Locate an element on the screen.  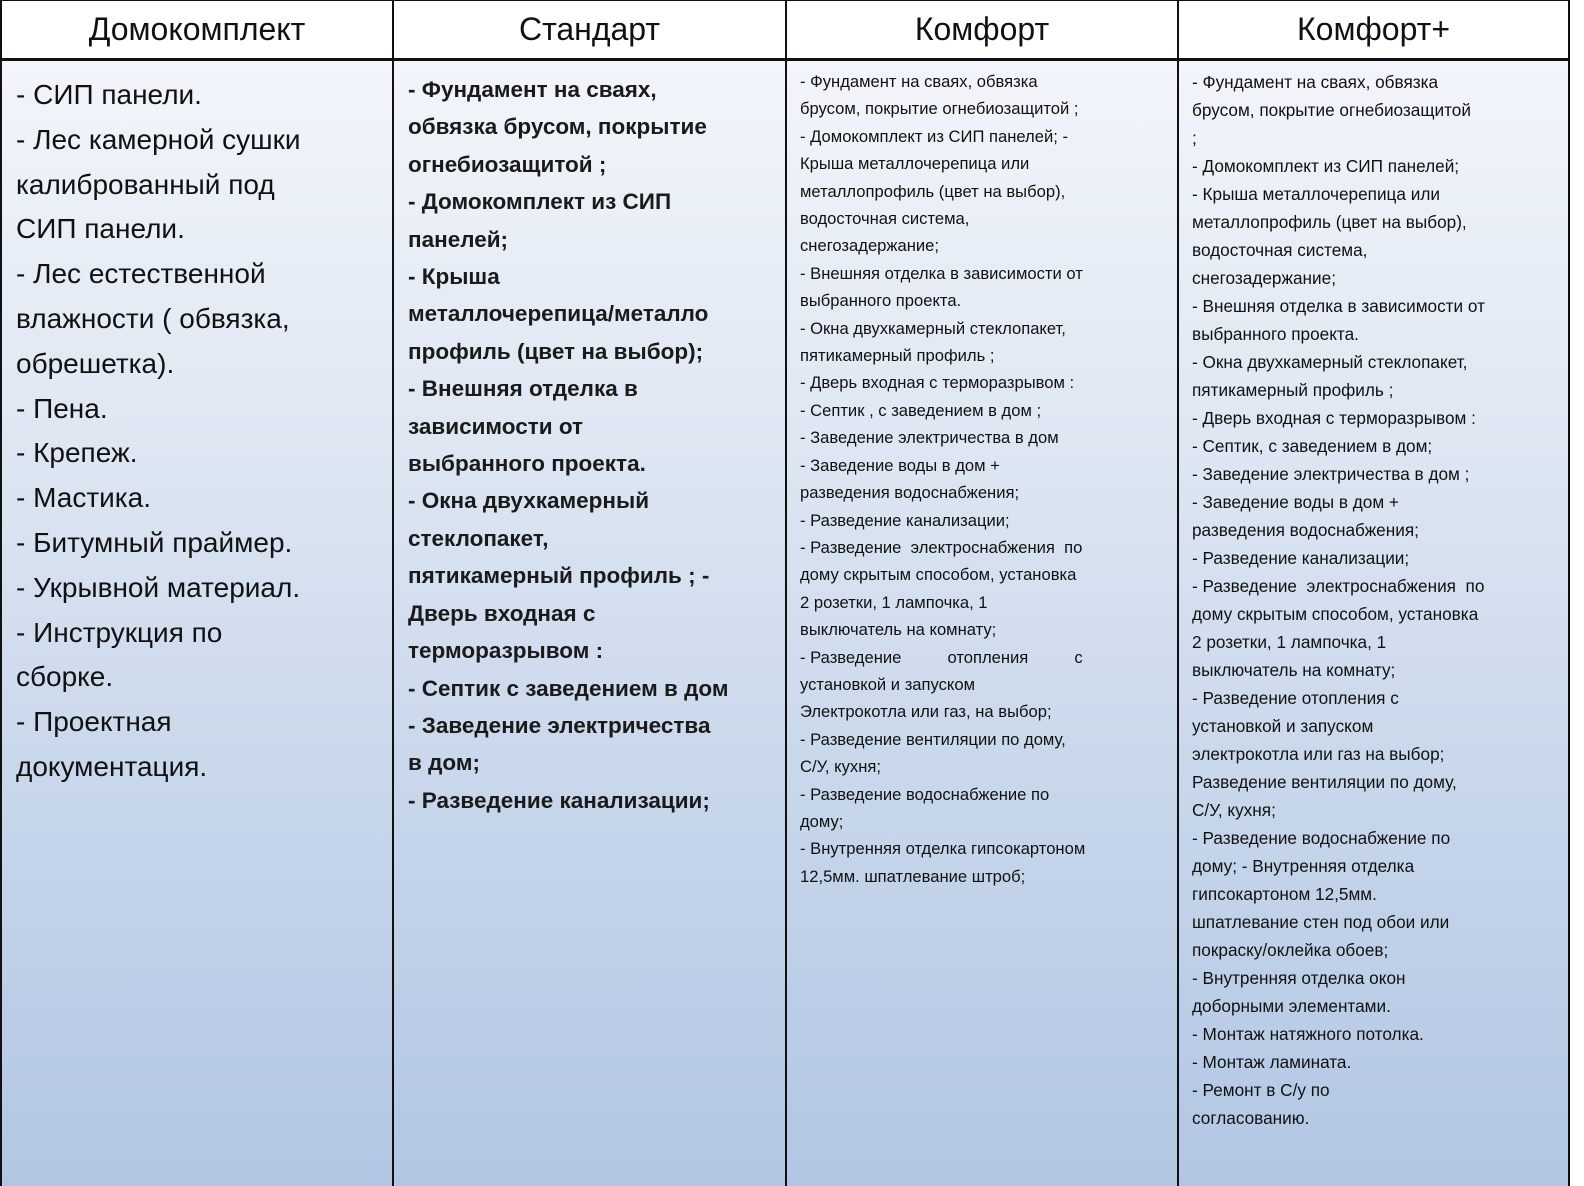
feature-line: дому; is located at coordinates (822, 821).